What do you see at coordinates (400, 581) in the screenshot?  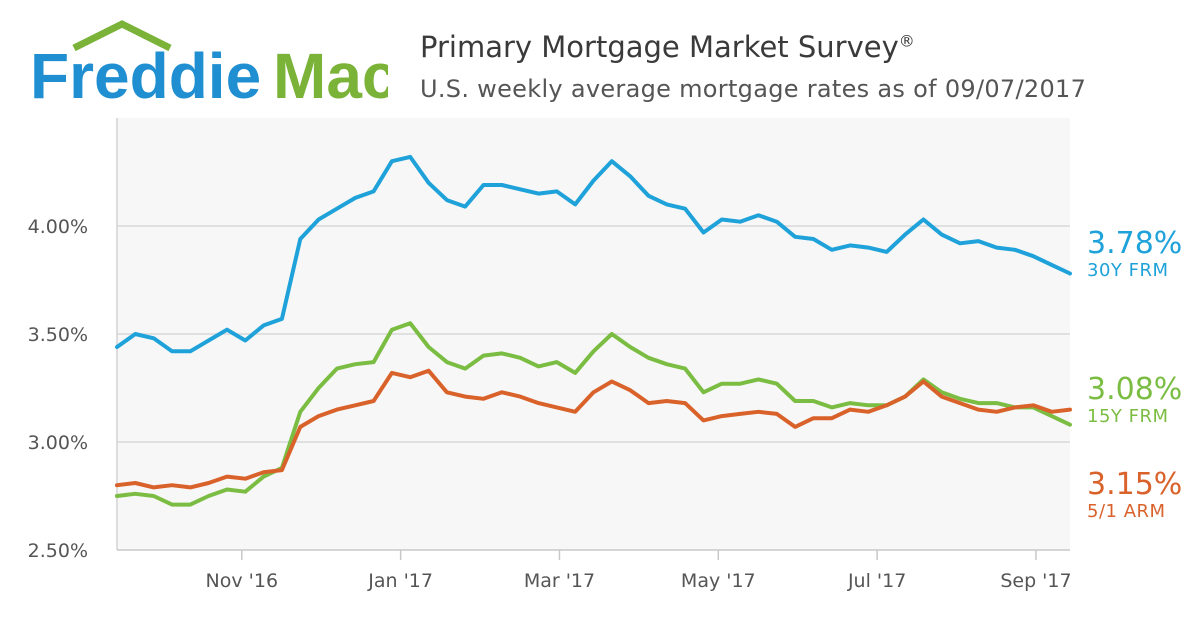 I see `x-tick-label: Jan '17` at bounding box center [400, 581].